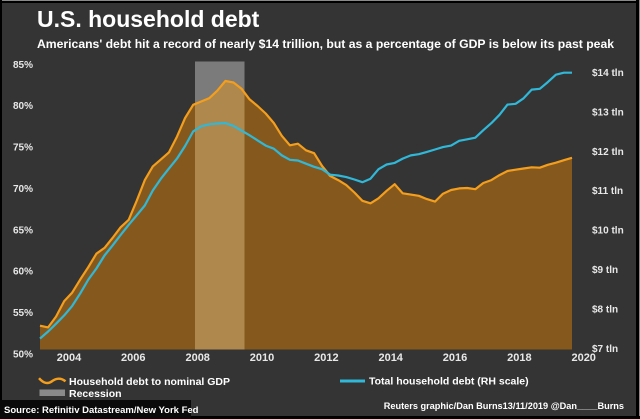 Image resolution: width=640 pixels, height=419 pixels. What do you see at coordinates (449, 382) in the screenshot?
I see `svg-text:Total household debt (RH scale: Total household debt (RH scale)` at bounding box center [449, 382].